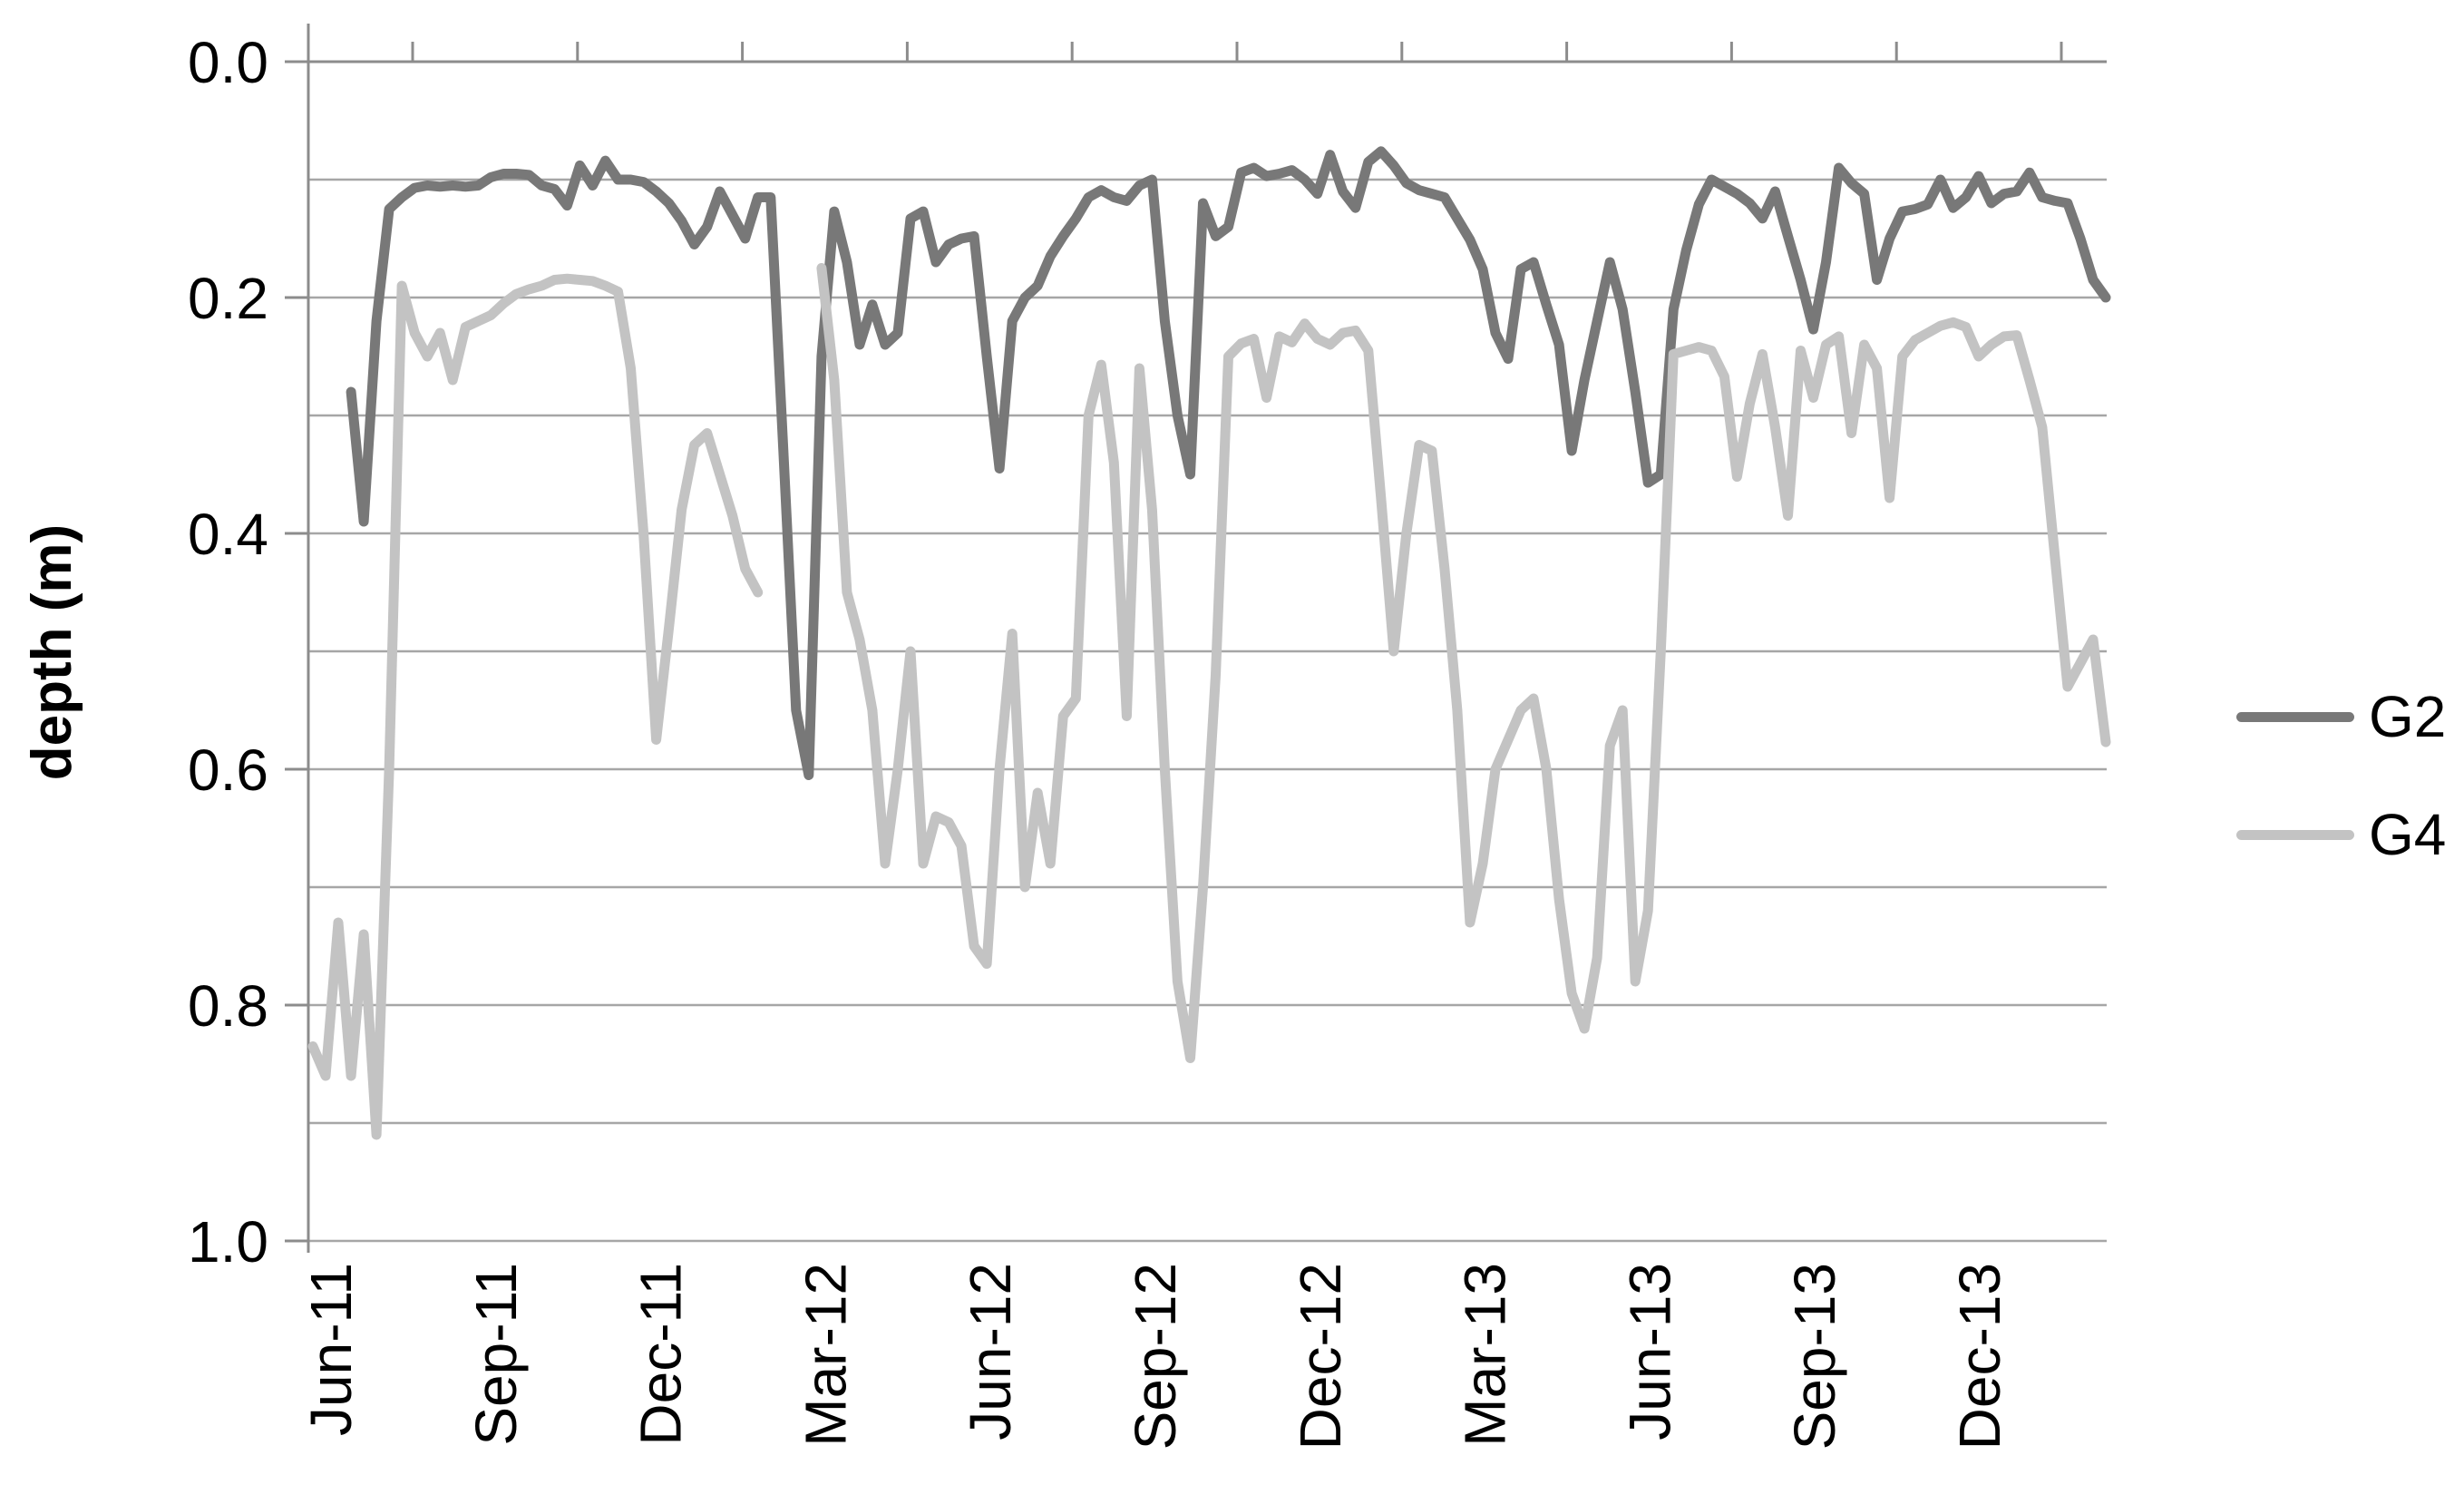 This screenshot has height=1504, width=2464. I want to click on legend-label-g2: G2, so click(2408, 717).